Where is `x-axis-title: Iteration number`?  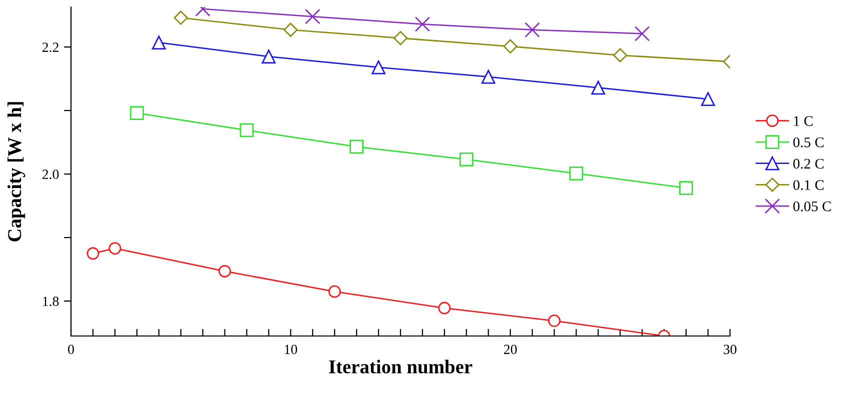 x-axis-title: Iteration number is located at coordinates (400, 367).